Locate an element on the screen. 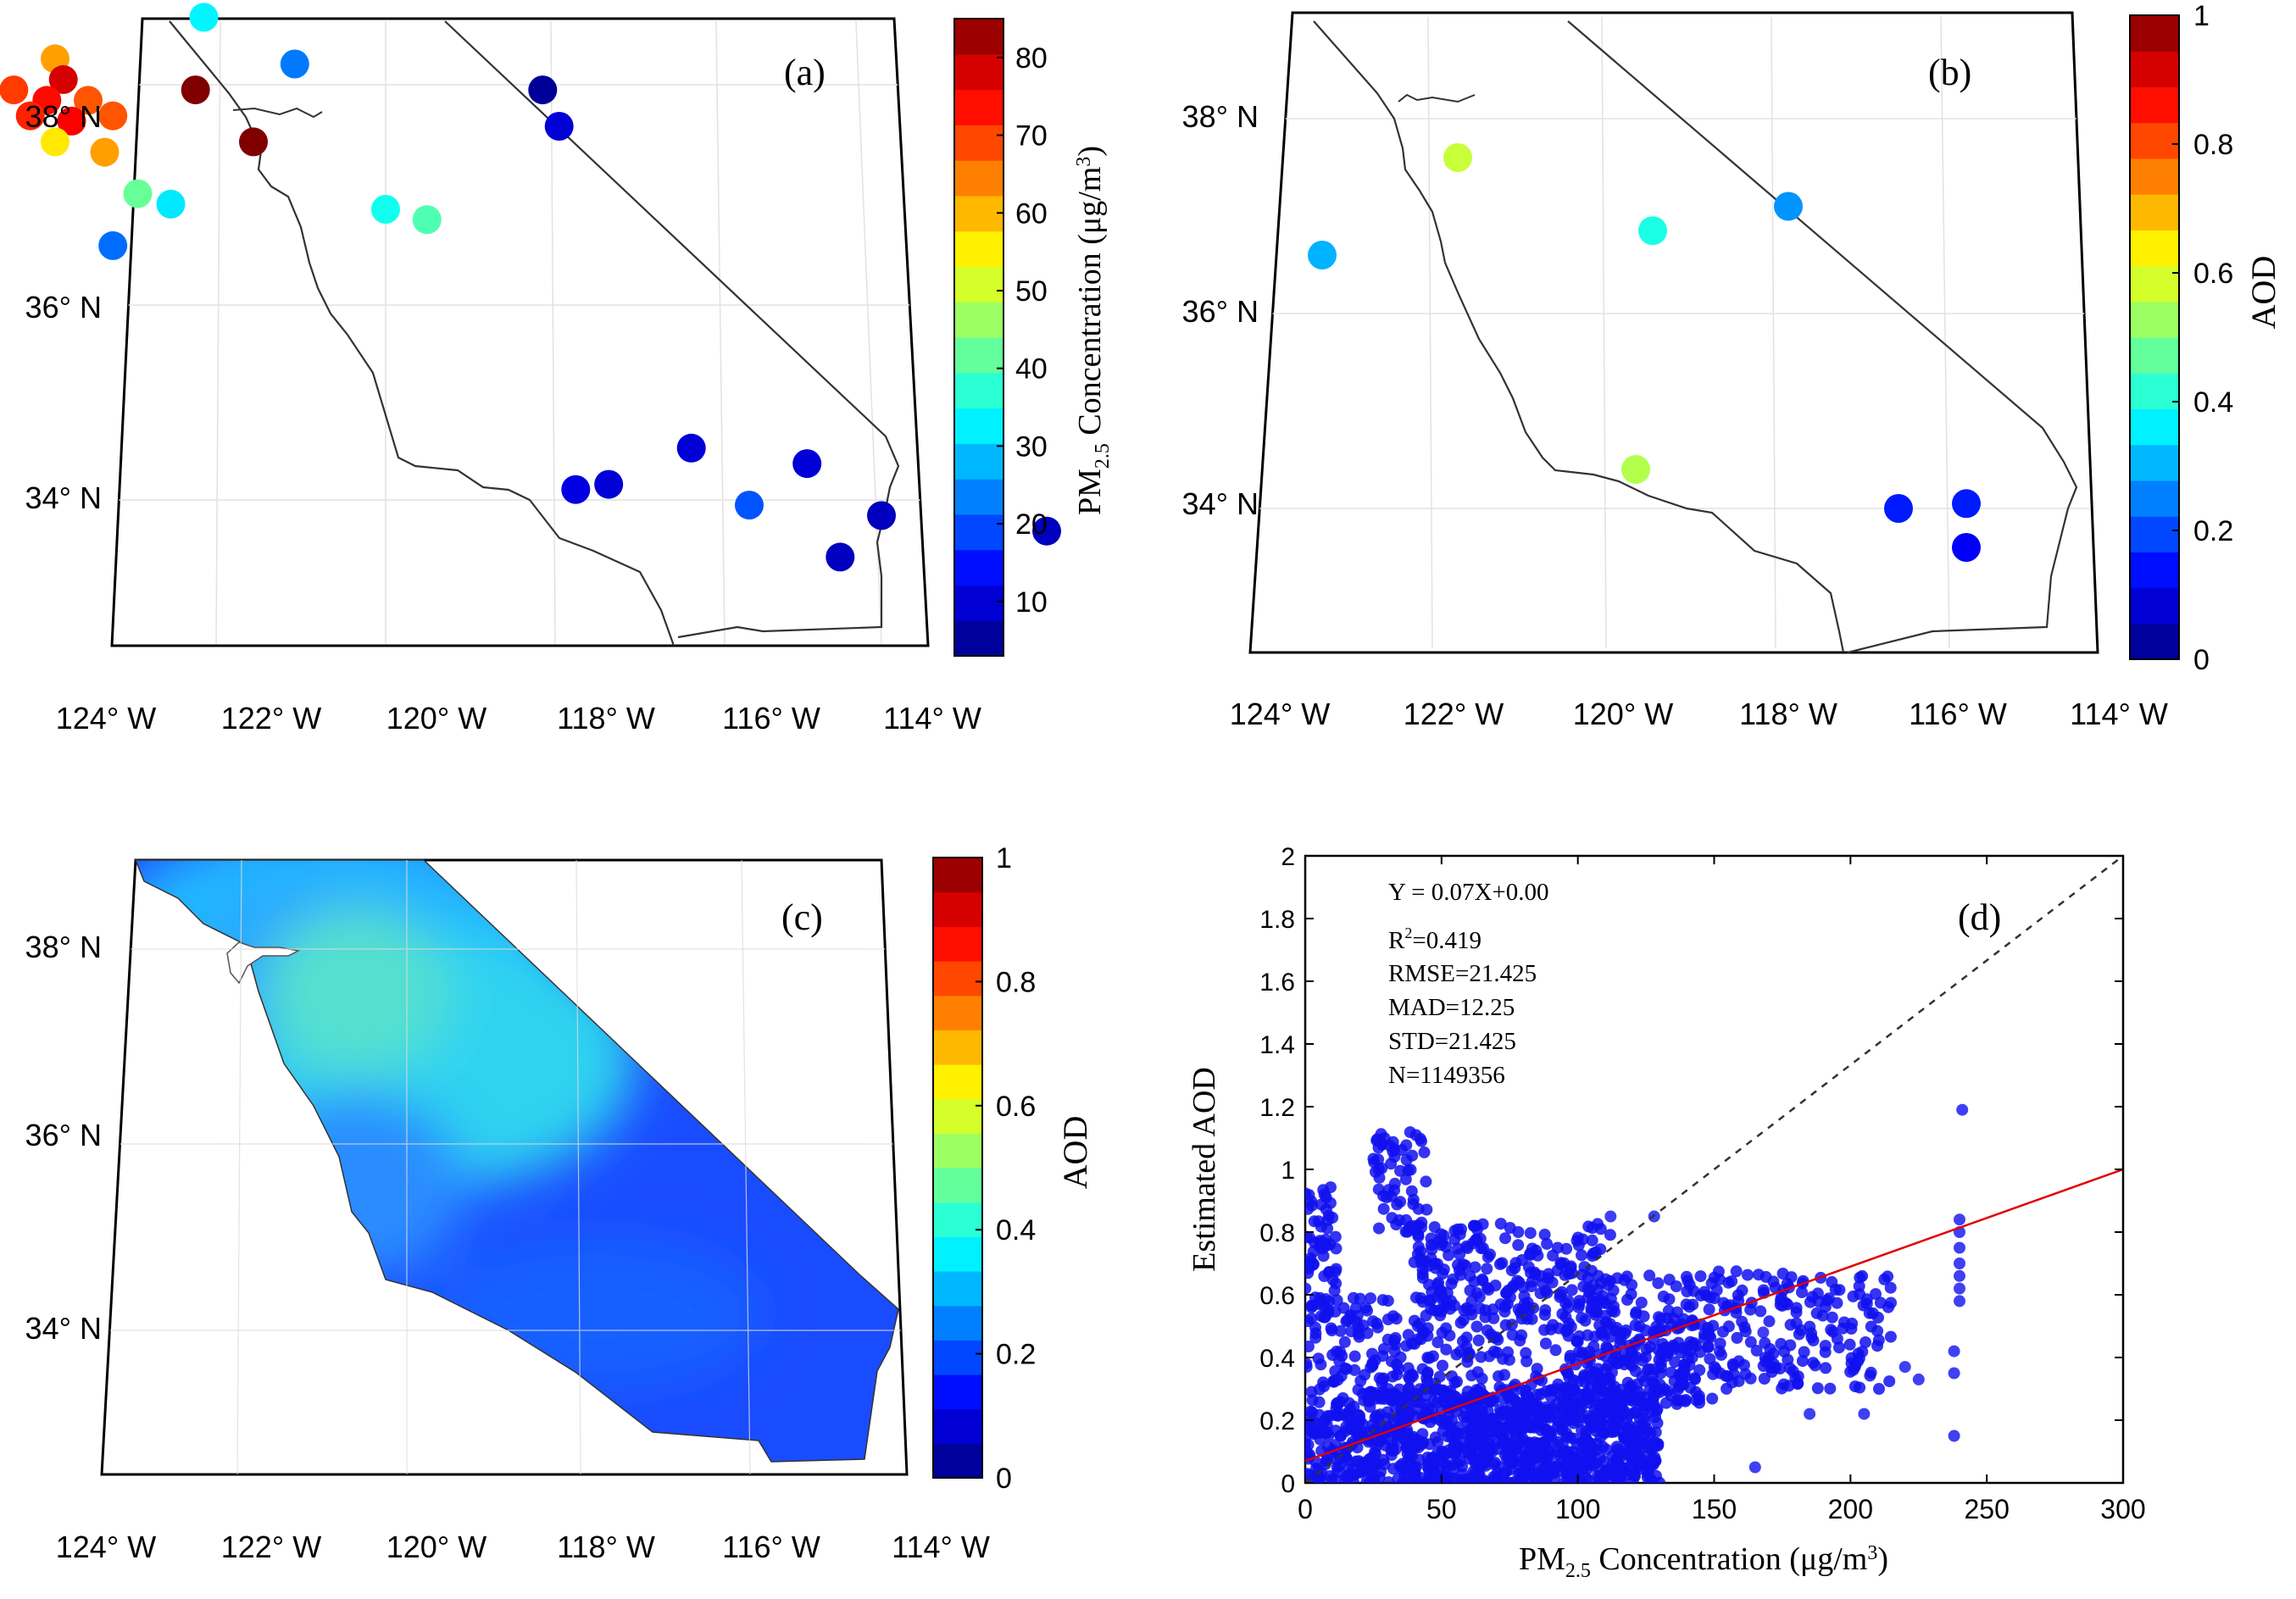 The height and width of the screenshot is (1599, 2296). panel-c: (c) is located at coordinates (505, 1167).